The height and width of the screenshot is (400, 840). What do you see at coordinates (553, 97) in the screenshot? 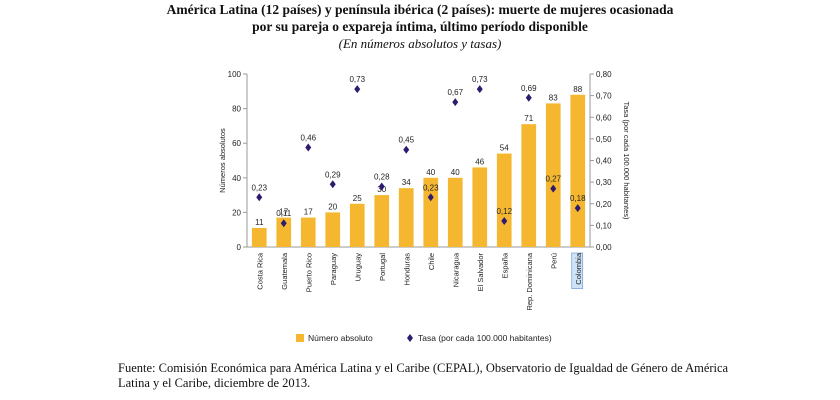
I see `bar-value-label: 83` at bounding box center [553, 97].